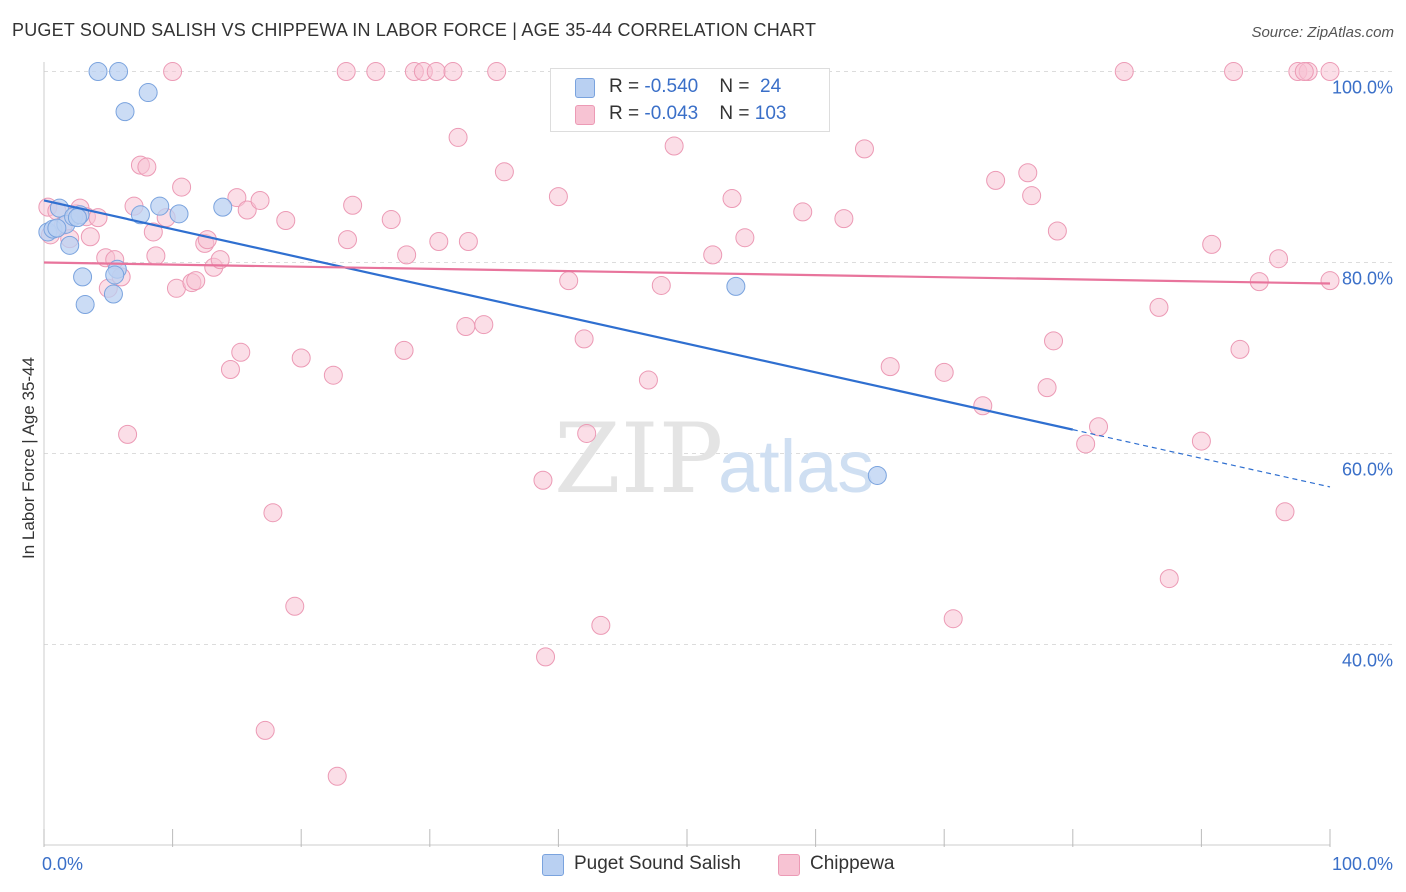  Describe the element at coordinates (1322, 32) in the screenshot. I see `source-credit: Source: ZipAtlas.com` at that location.